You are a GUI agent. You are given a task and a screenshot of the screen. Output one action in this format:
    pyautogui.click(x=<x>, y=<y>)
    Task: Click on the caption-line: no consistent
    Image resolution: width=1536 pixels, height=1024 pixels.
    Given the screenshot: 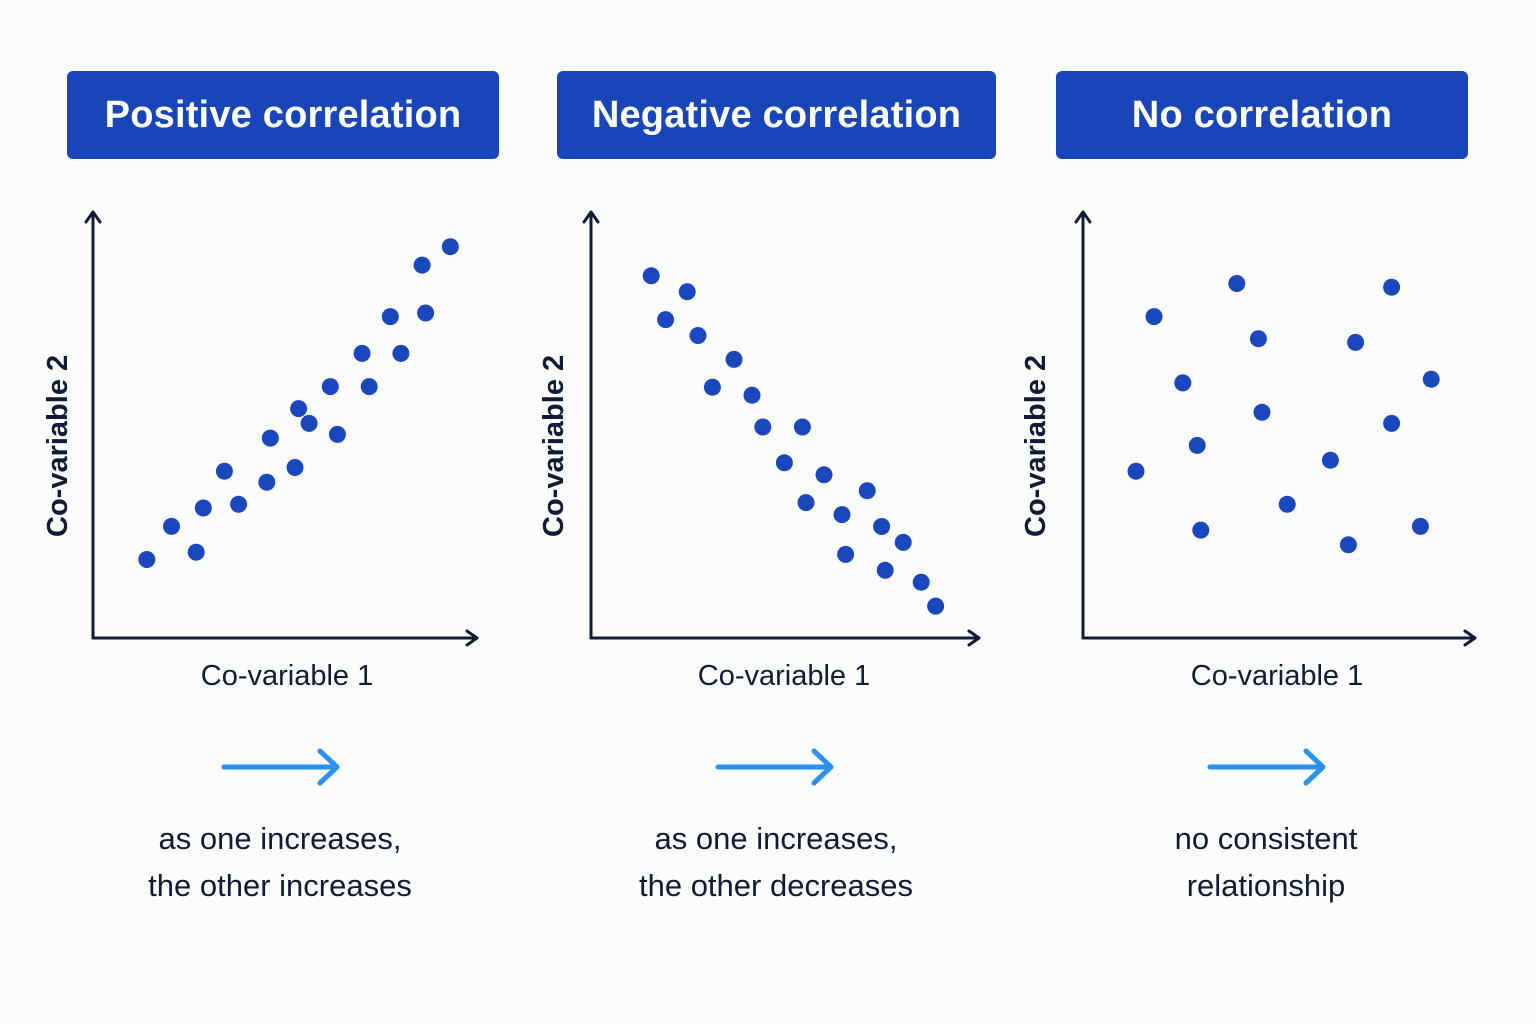 What is the action you would take?
    pyautogui.click(x=1266, y=838)
    